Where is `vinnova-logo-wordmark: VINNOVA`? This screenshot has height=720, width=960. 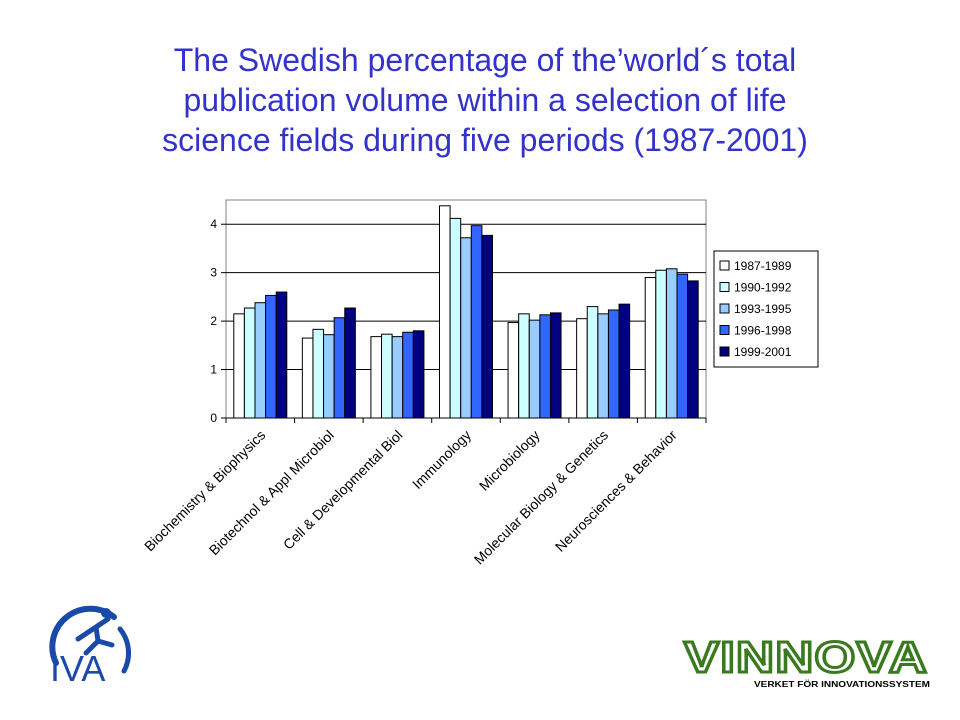
vinnova-logo-wordmark: VINNOVA is located at coordinates (806, 657).